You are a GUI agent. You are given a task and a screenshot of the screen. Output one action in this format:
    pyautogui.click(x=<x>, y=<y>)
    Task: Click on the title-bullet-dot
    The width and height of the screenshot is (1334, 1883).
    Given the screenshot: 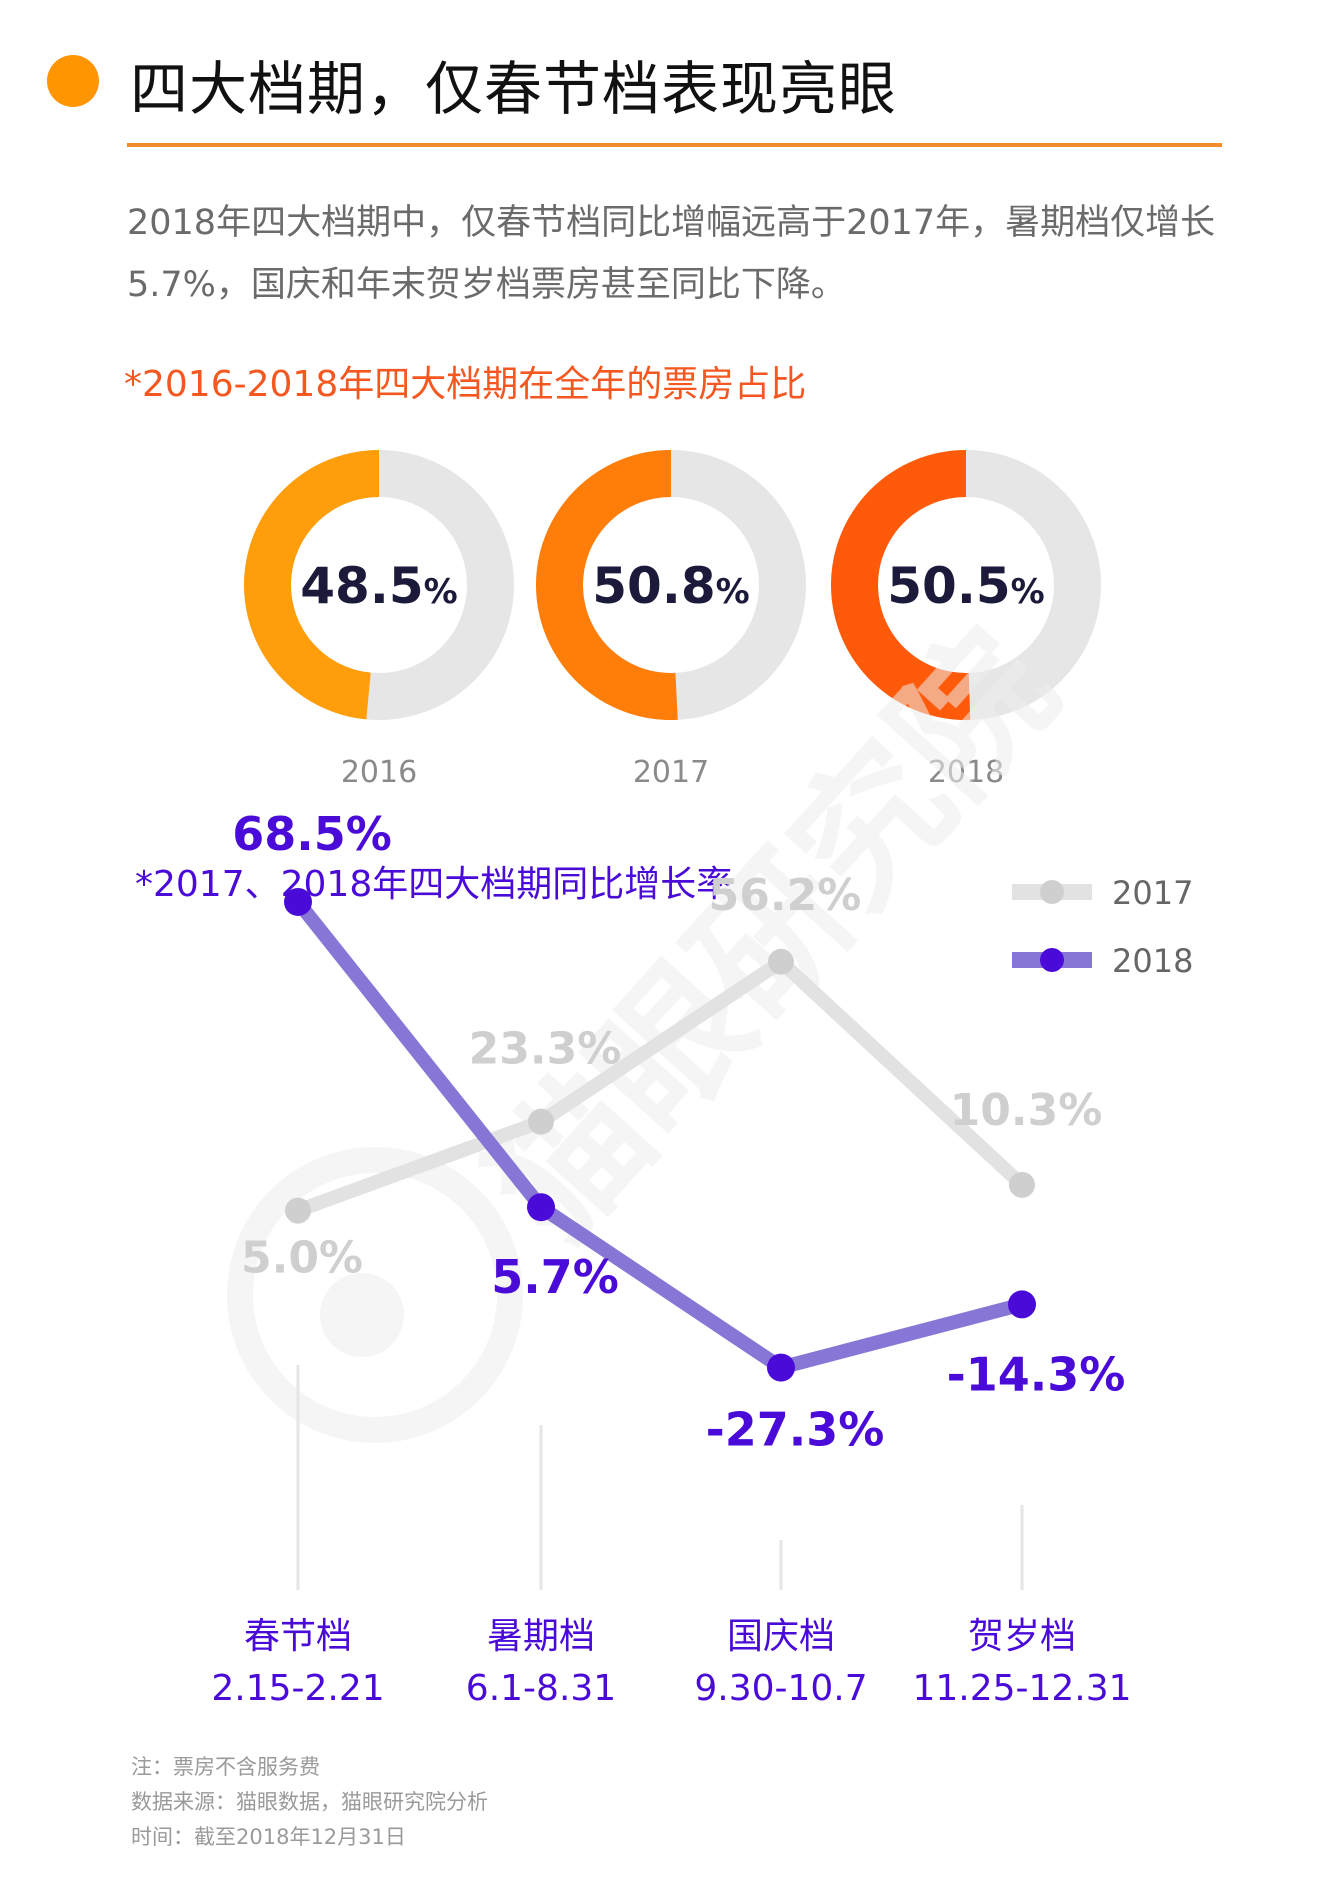 What is the action you would take?
    pyautogui.click(x=73, y=81)
    